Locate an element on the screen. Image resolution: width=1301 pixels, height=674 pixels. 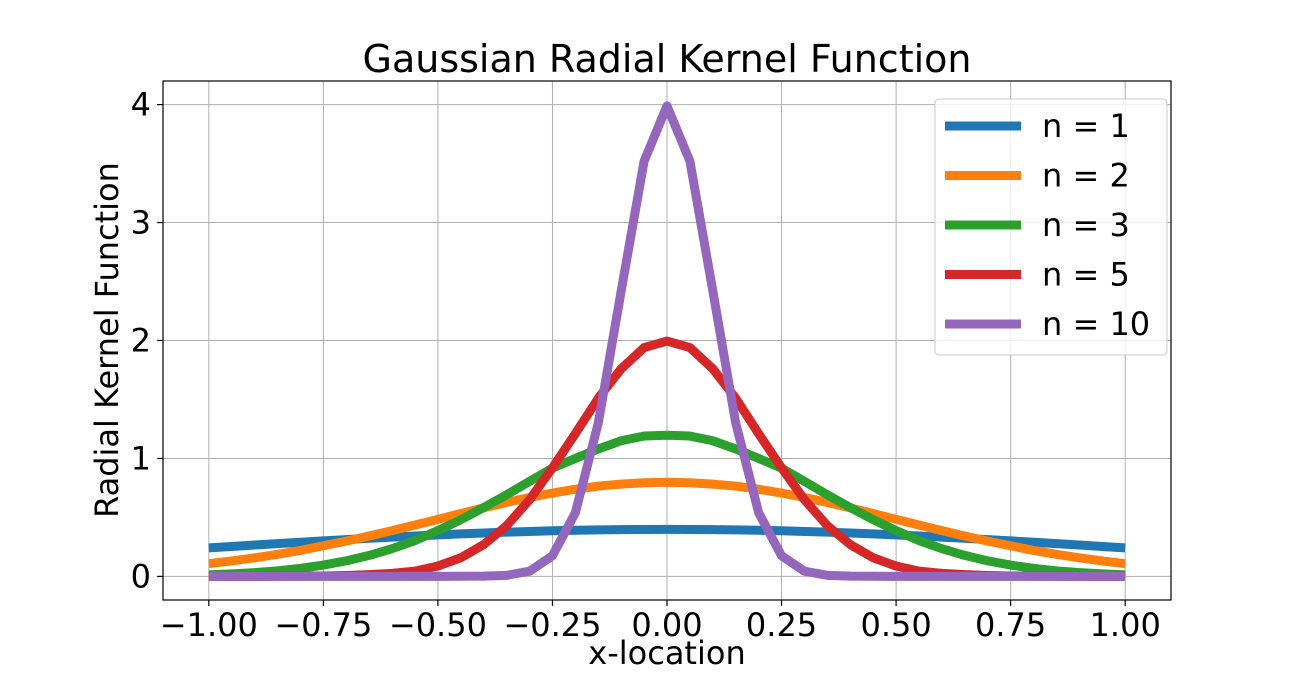
legend-frame is located at coordinates (1051, 227).